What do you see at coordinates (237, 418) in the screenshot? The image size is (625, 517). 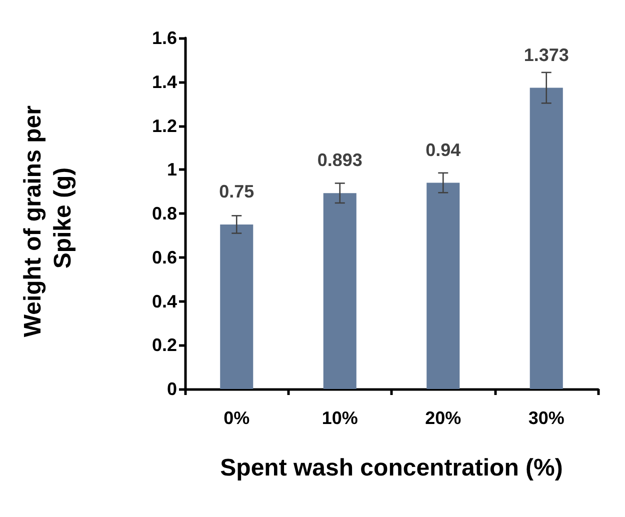 I see `x-tick-label: 0%` at bounding box center [237, 418].